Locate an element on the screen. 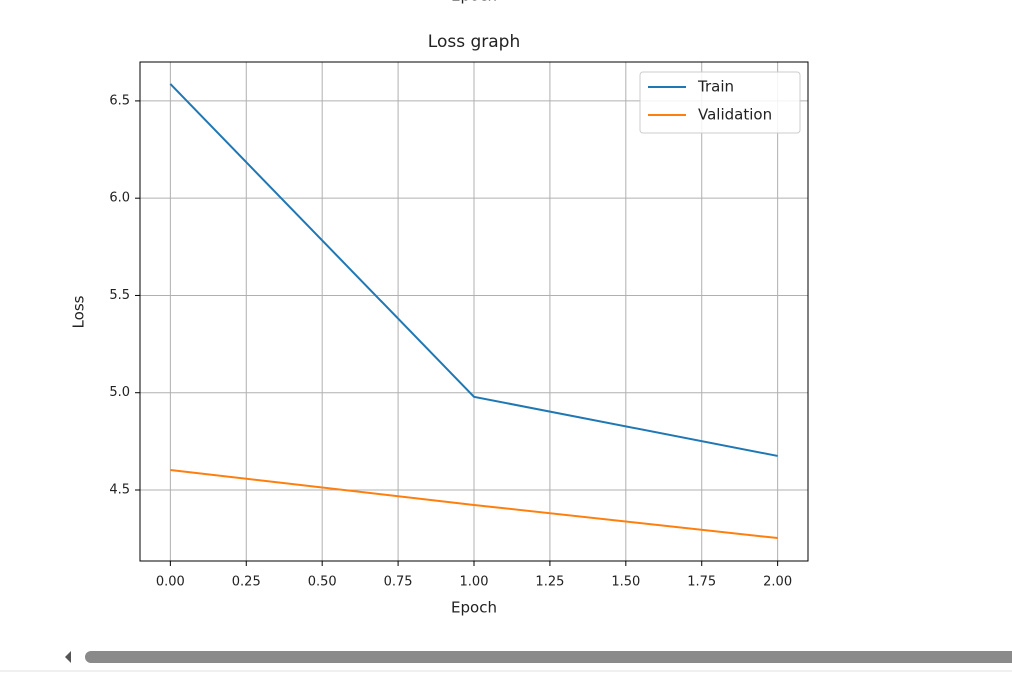  x-tick-label: 1.00 is located at coordinates (474, 582).